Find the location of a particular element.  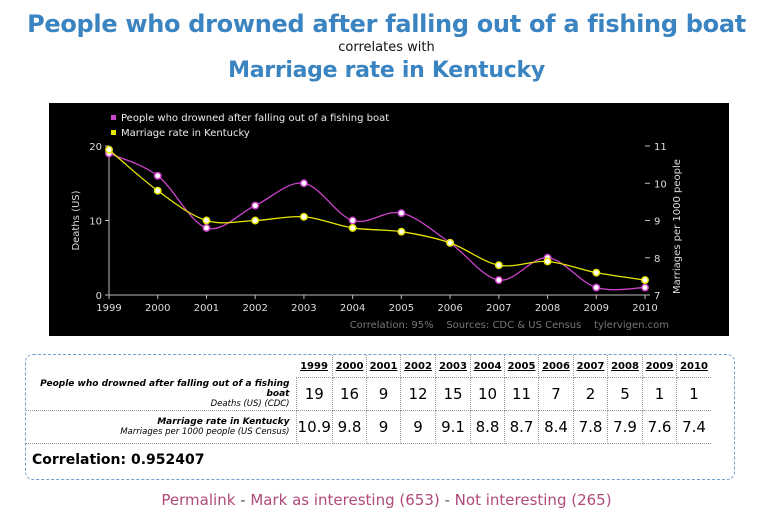

x-tick-label: 2002 is located at coordinates (254, 308).